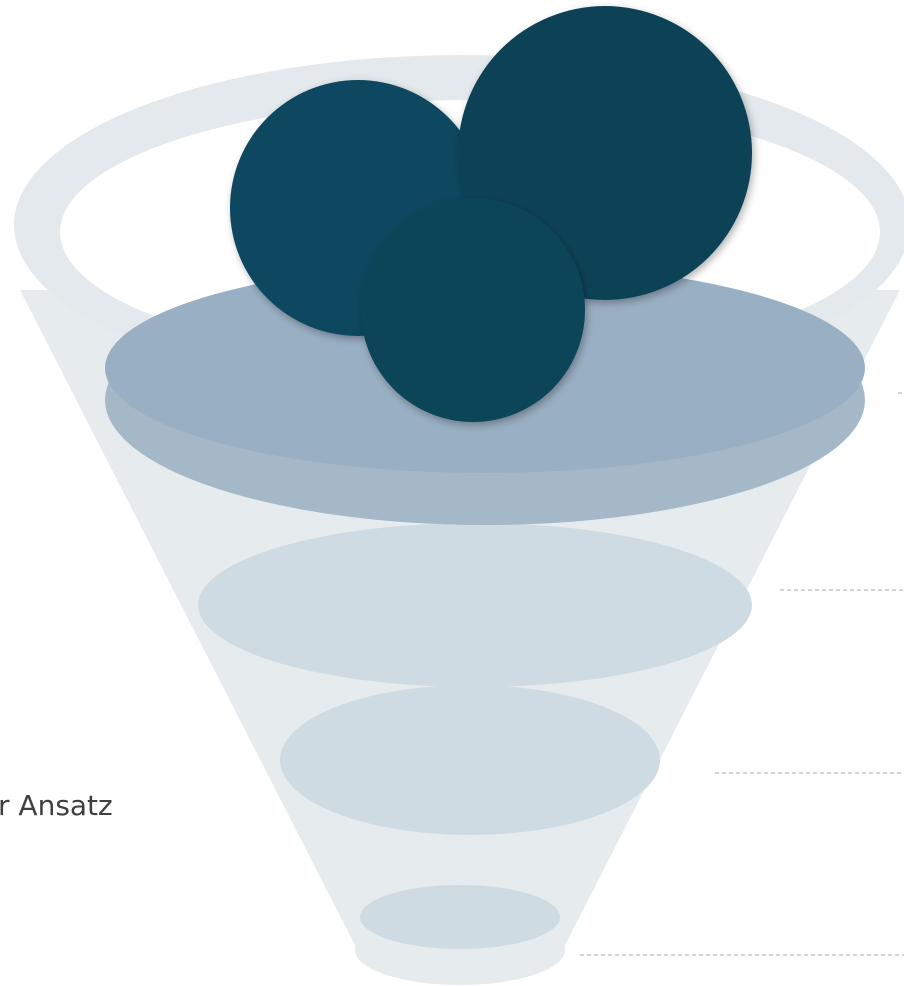  Describe the element at coordinates (56, 805) in the screenshot. I see `label: r Ansatz` at that location.